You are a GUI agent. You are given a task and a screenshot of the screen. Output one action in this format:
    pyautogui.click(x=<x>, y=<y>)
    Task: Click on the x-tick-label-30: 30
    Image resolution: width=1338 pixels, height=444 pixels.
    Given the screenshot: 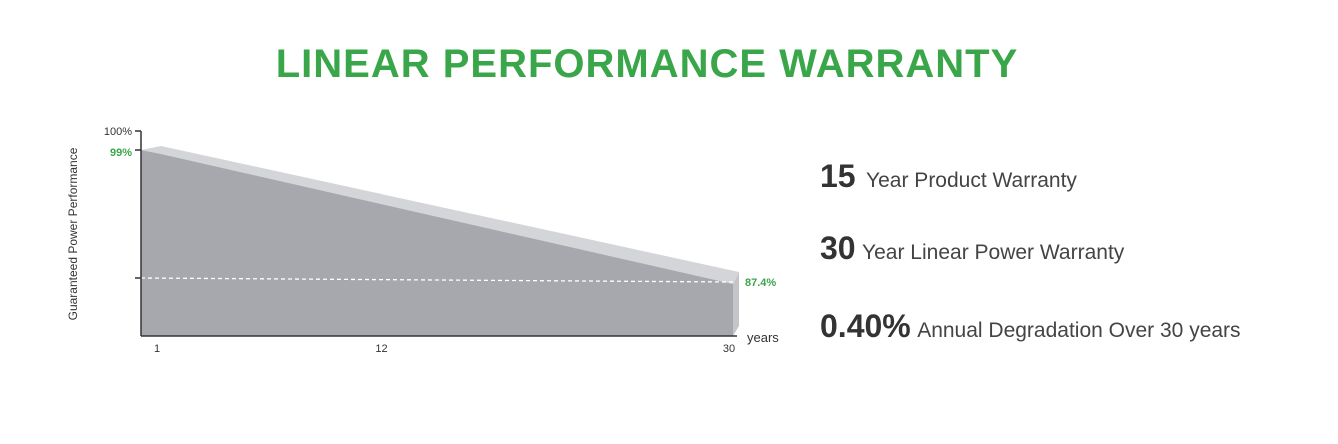 What is the action you would take?
    pyautogui.click(x=729, y=349)
    